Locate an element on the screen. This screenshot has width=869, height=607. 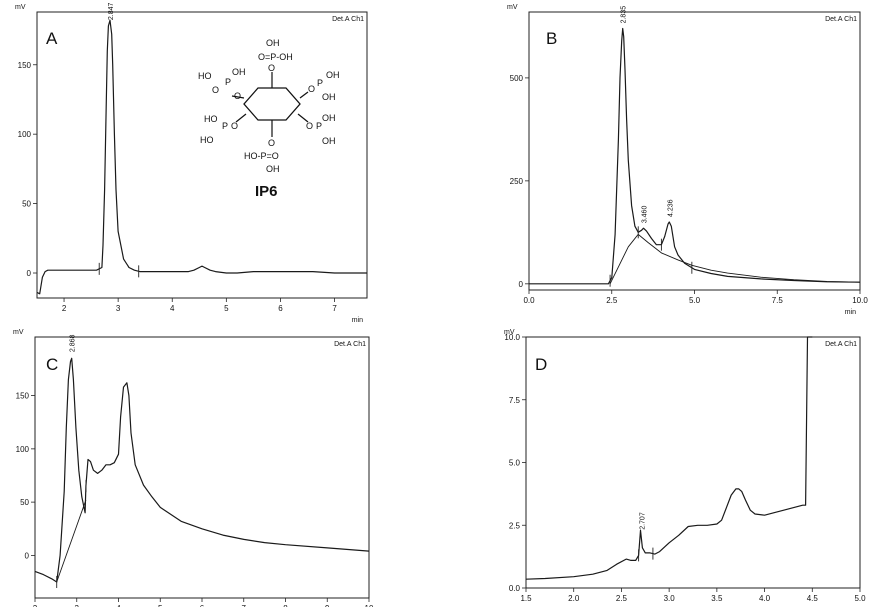
atom-label: HO-P=O is located at coordinates (261, 156).